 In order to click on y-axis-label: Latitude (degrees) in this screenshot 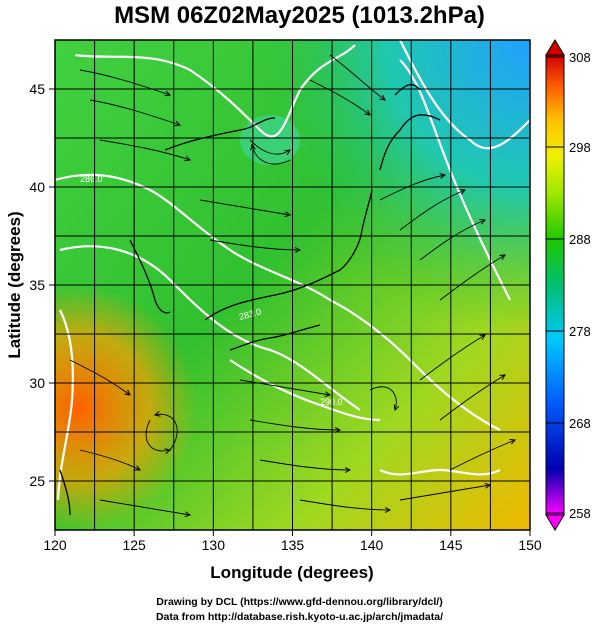, I will do `click(14, 284)`.